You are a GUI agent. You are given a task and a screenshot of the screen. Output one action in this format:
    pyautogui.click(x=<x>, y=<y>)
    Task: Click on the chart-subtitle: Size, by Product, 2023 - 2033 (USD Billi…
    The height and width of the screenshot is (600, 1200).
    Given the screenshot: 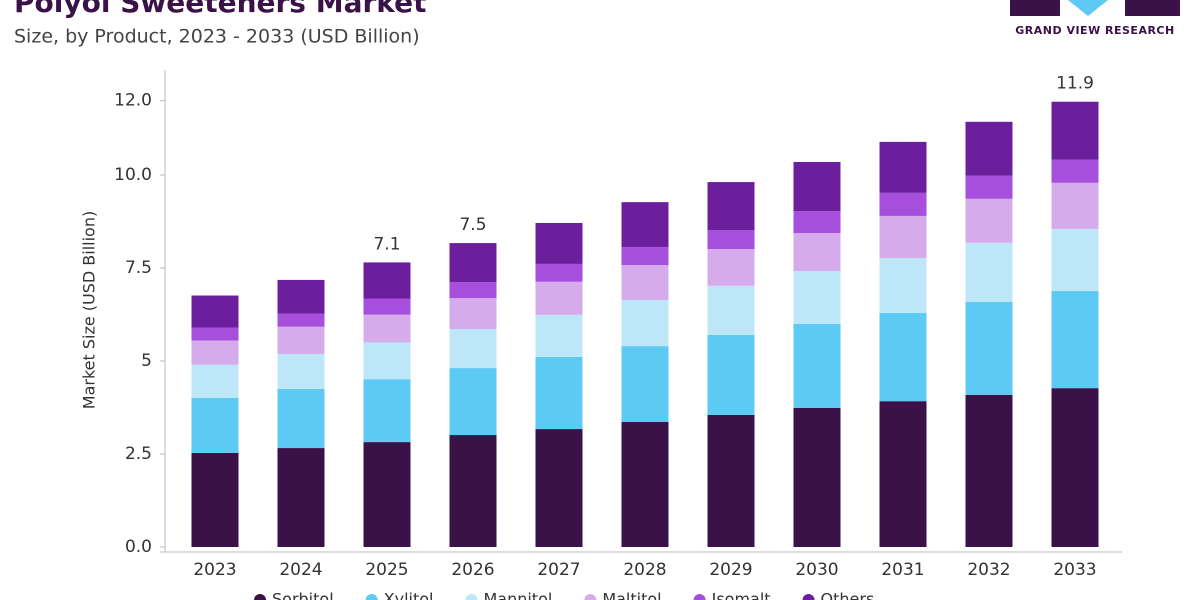 What is the action you would take?
    pyautogui.click(x=217, y=37)
    